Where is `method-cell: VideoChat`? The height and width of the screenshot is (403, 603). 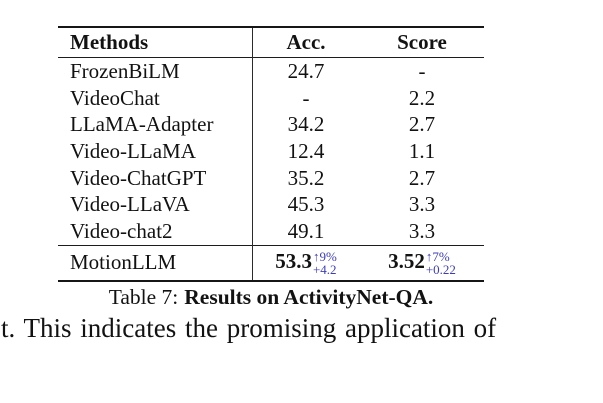
method-cell: VideoChat is located at coordinates (115, 97).